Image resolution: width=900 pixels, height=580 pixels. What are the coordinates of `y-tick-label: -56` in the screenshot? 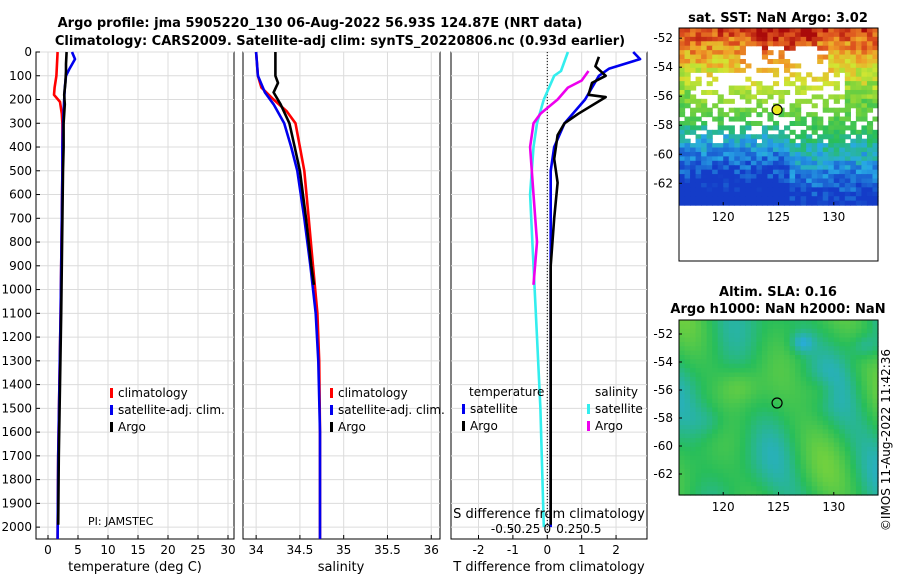 It's located at (663, 390).